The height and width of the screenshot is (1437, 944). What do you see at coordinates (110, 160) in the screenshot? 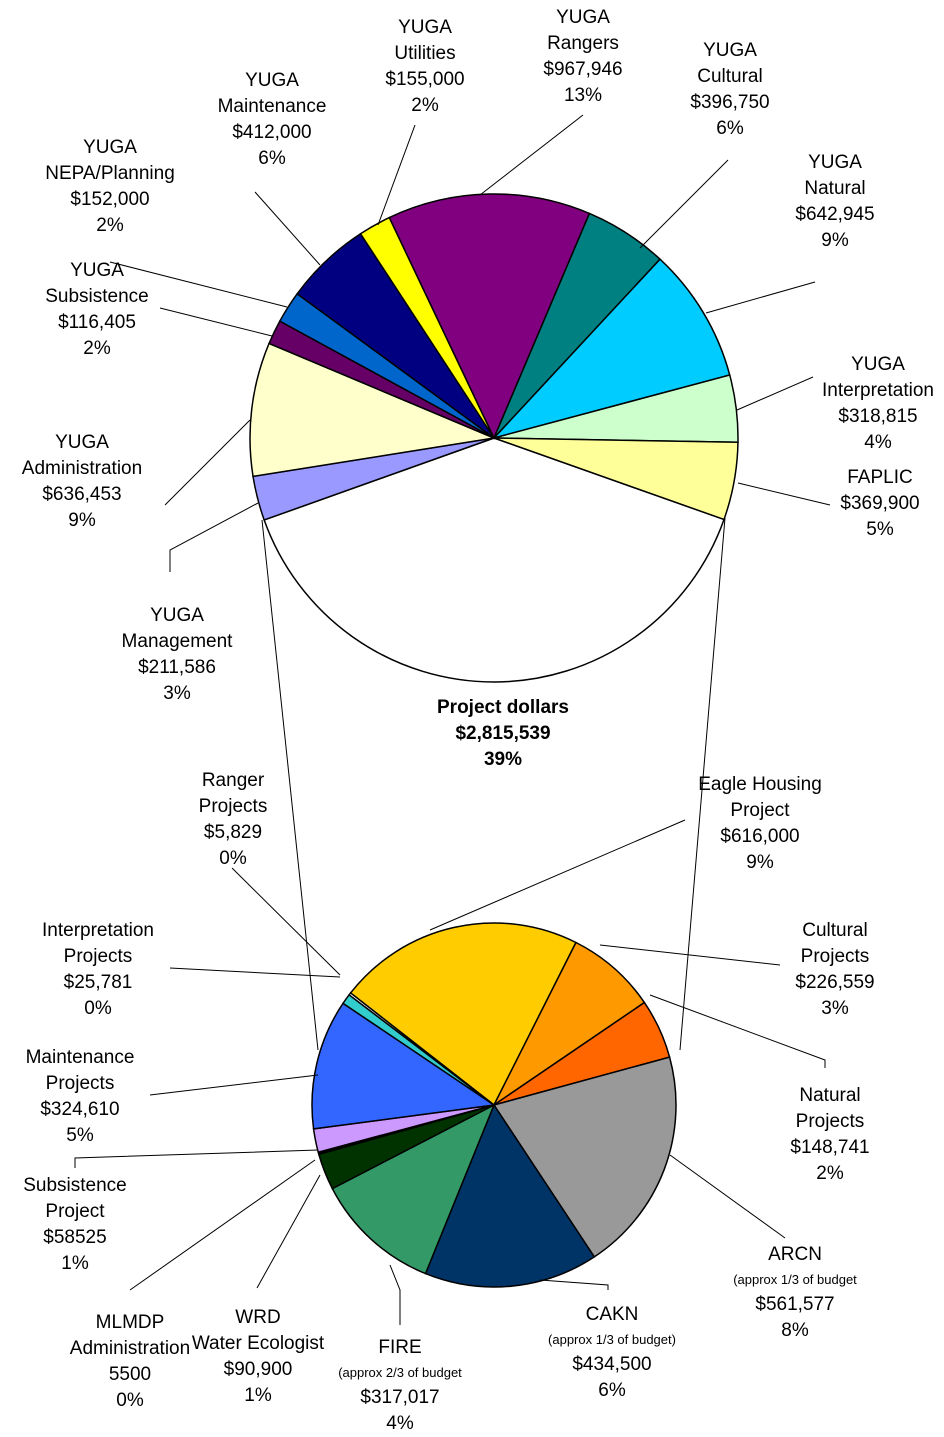
I see `slice-name: YUGA NEPA/Planning` at bounding box center [110, 160].